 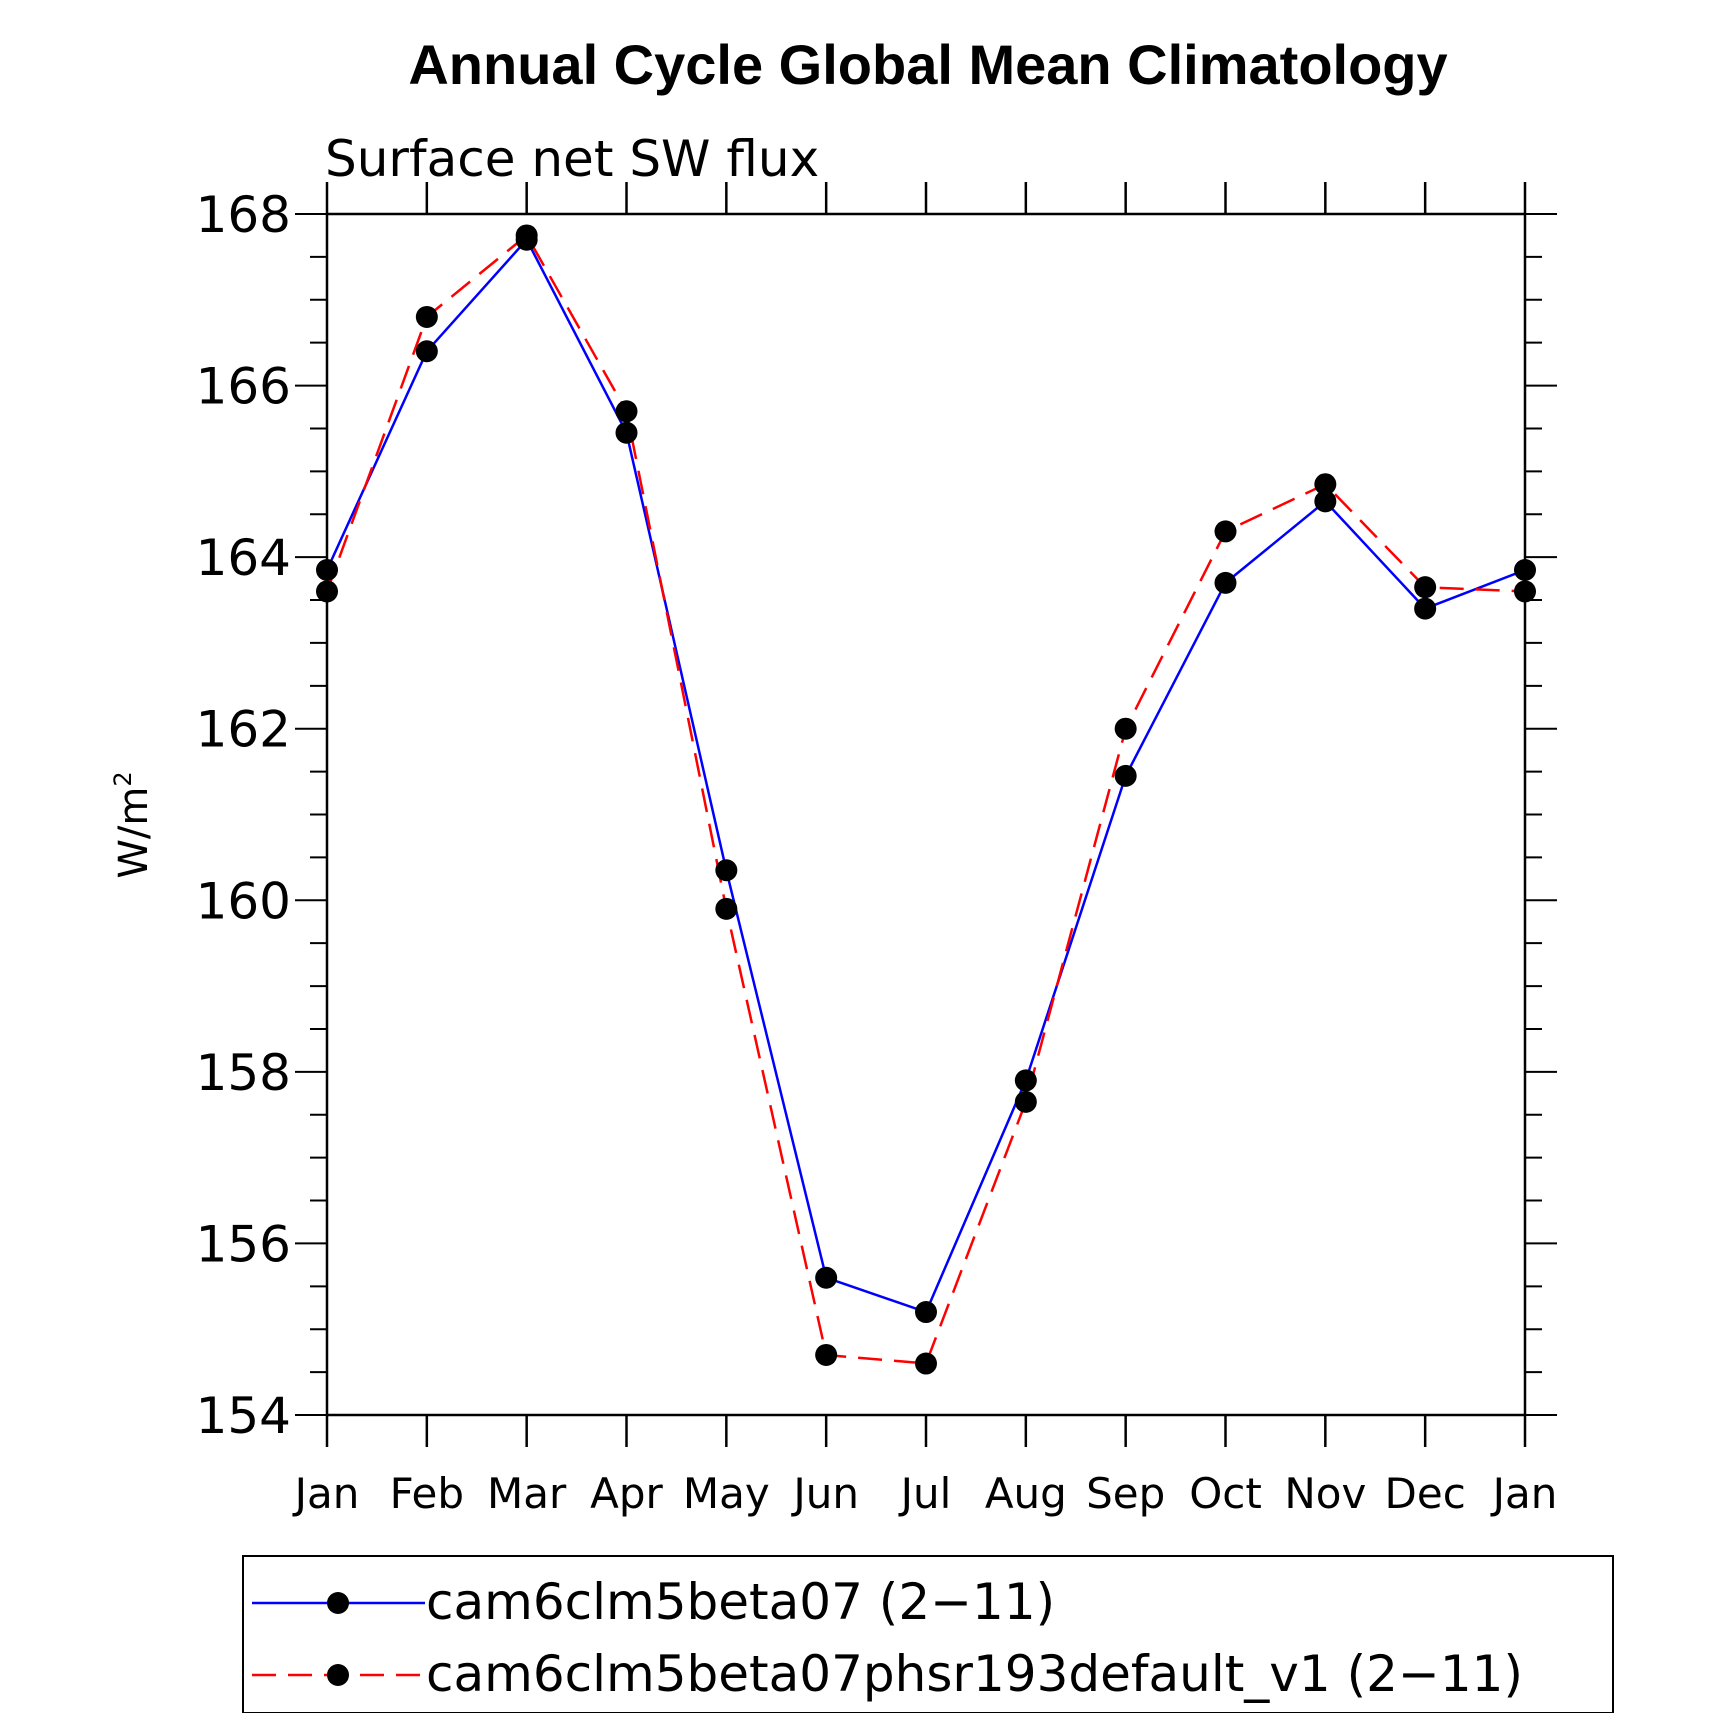 What do you see at coordinates (243, 1244) in the screenshot?
I see `y-tick-label: 156` at bounding box center [243, 1244].